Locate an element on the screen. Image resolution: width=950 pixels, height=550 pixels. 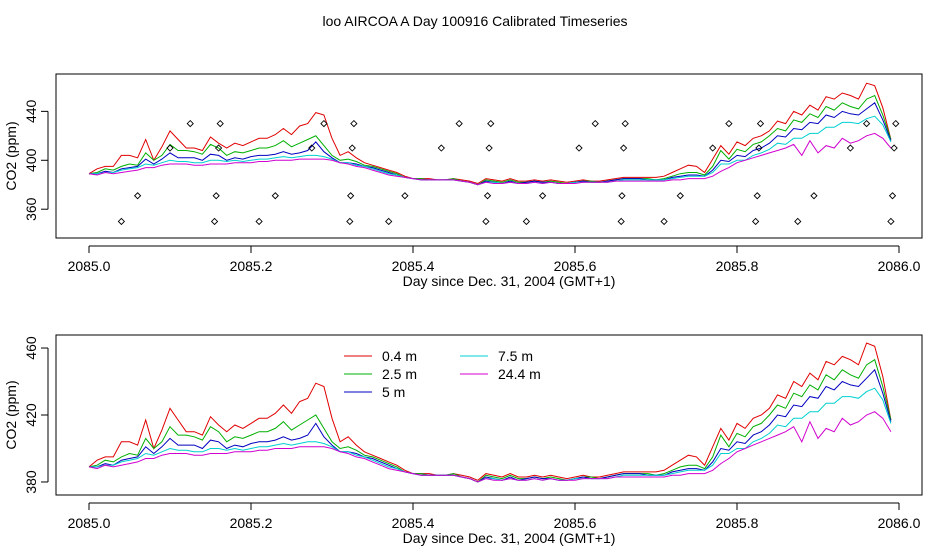
legend-label: 5 m is located at coordinates (393, 392).